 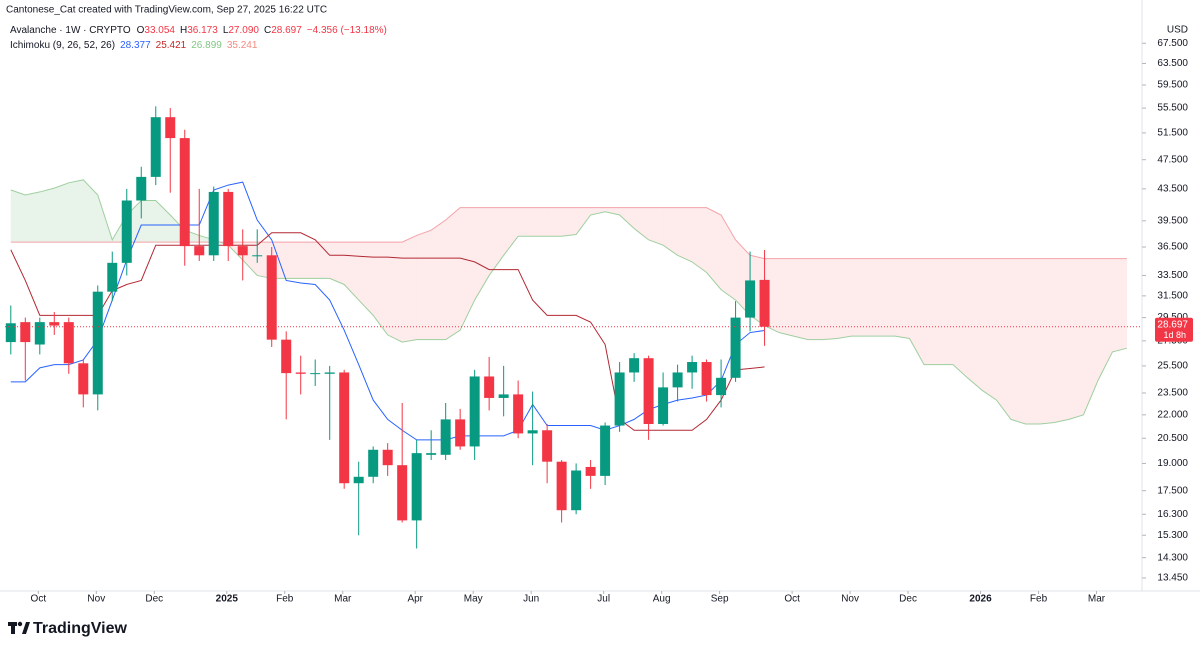 I want to click on y-tick-label: 16.300, so click(x=1172, y=514).